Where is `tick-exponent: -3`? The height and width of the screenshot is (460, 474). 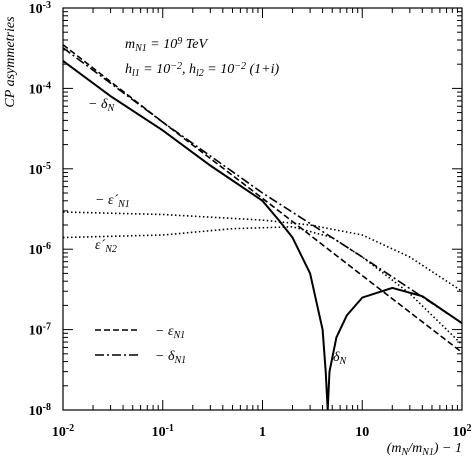 tick-exponent: -3 is located at coordinates (47, 5).